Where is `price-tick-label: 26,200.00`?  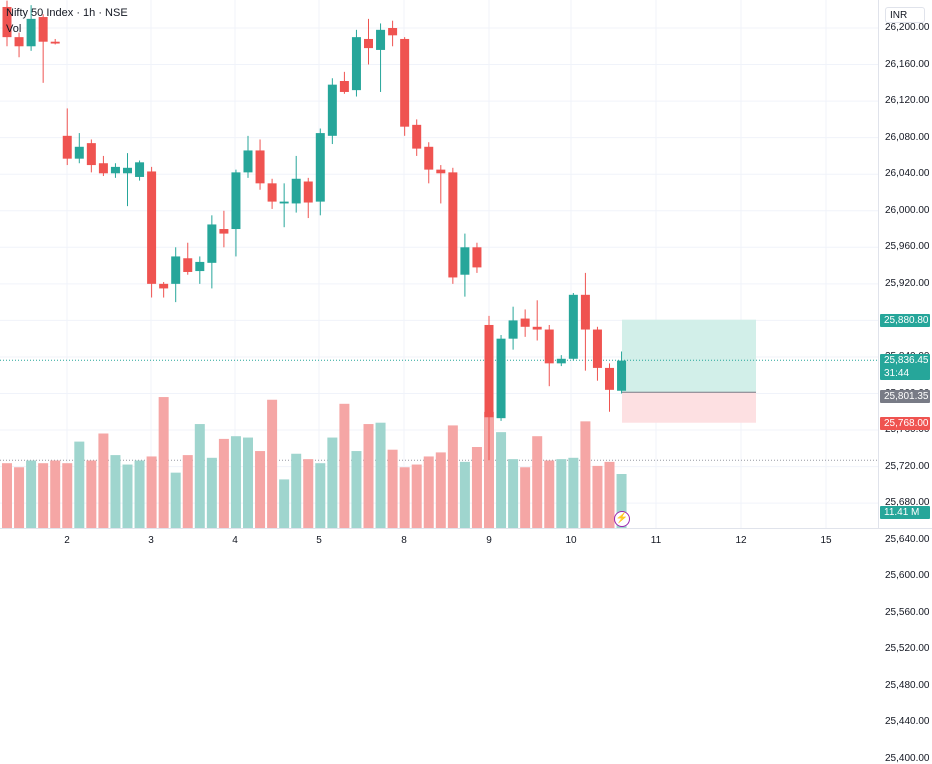 price-tick-label: 26,200.00 is located at coordinates (907, 27).